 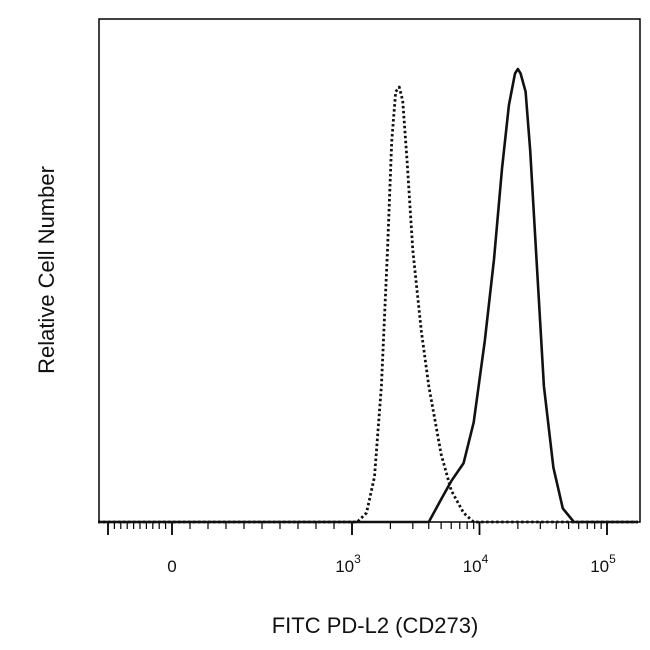 I want to click on x-axis-tick-labels: 0 10³ 10⁴ 10⁵, so click(x=391, y=564).